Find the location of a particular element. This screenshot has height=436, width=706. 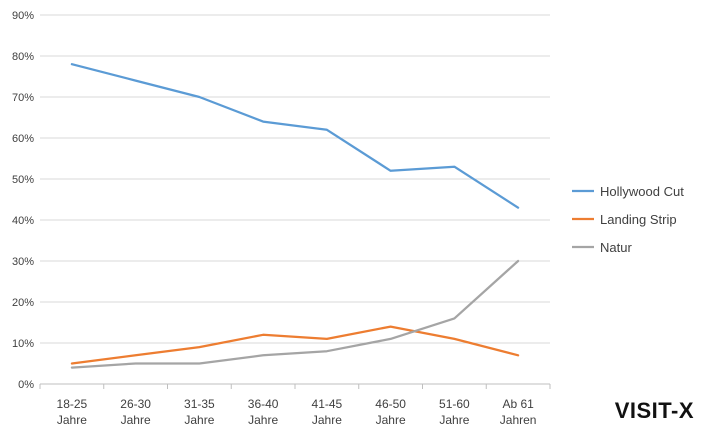

watermark-logo: VISIT-X is located at coordinates (654, 410).